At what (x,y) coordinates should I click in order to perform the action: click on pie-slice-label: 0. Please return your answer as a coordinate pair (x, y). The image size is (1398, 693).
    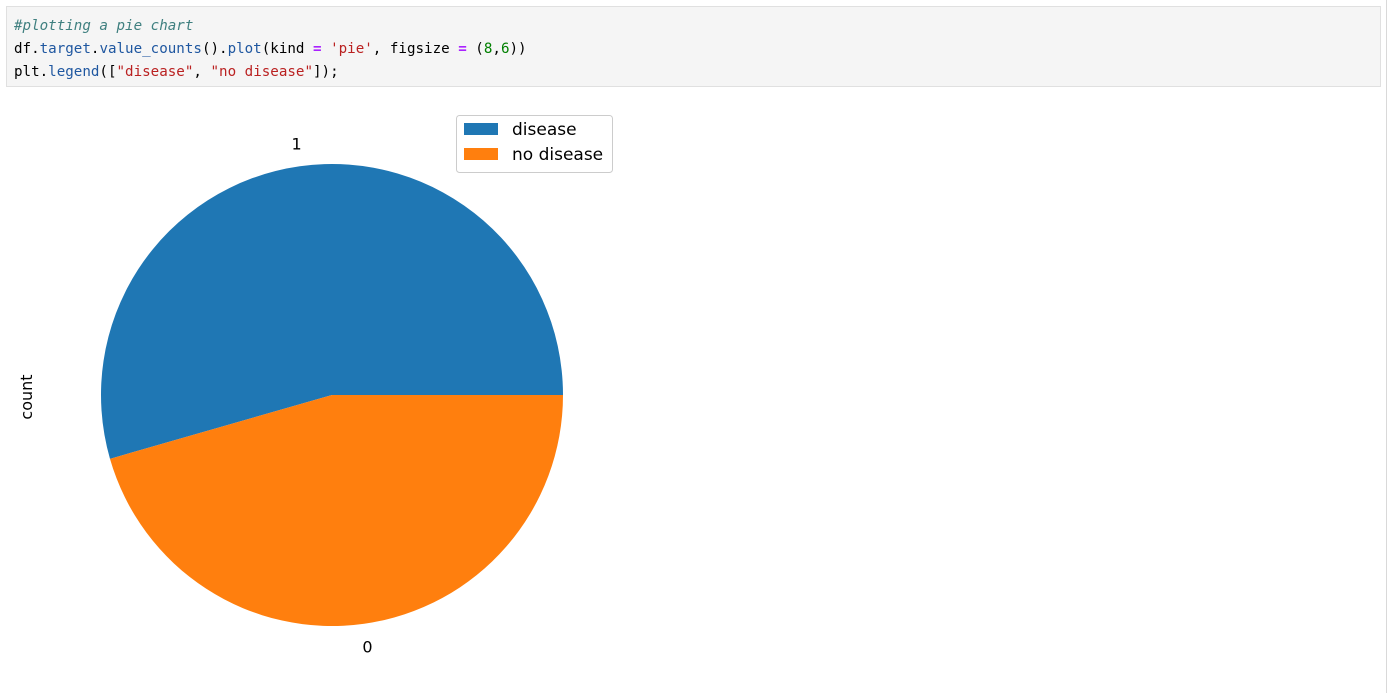
    Looking at the image, I should click on (367, 647).